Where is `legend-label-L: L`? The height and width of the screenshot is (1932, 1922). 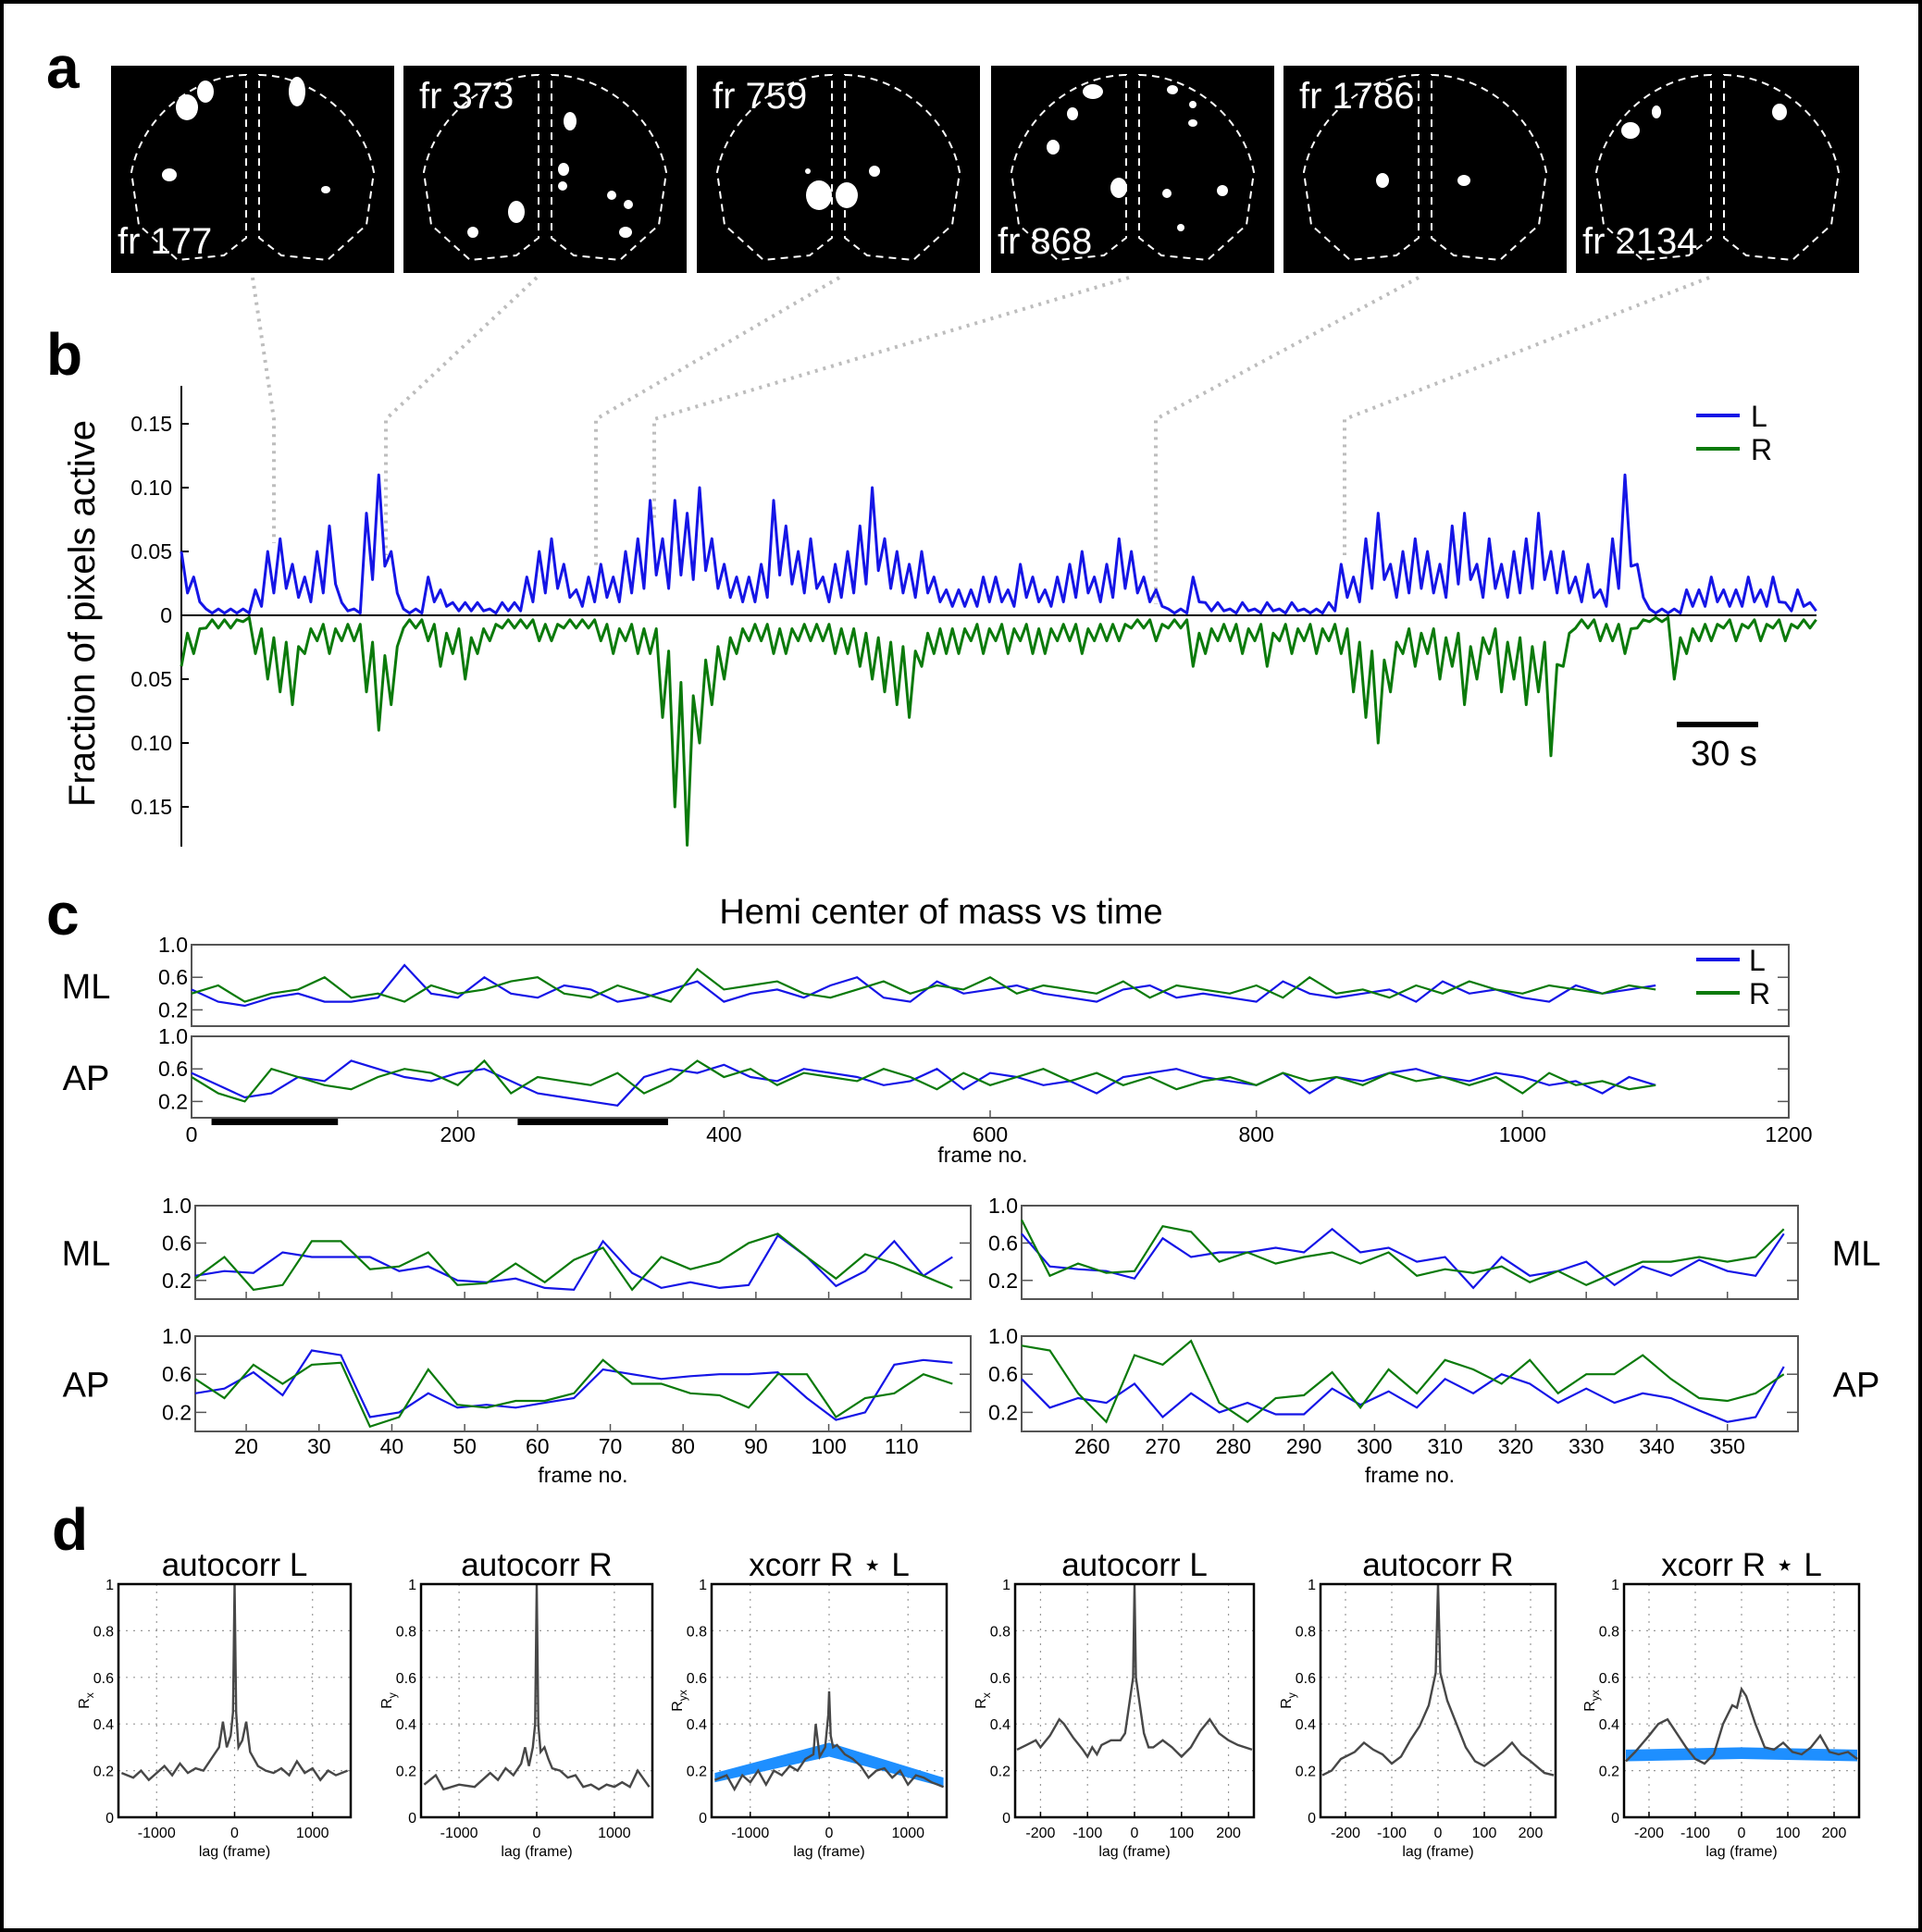
legend-label-L: L is located at coordinates (1759, 416).